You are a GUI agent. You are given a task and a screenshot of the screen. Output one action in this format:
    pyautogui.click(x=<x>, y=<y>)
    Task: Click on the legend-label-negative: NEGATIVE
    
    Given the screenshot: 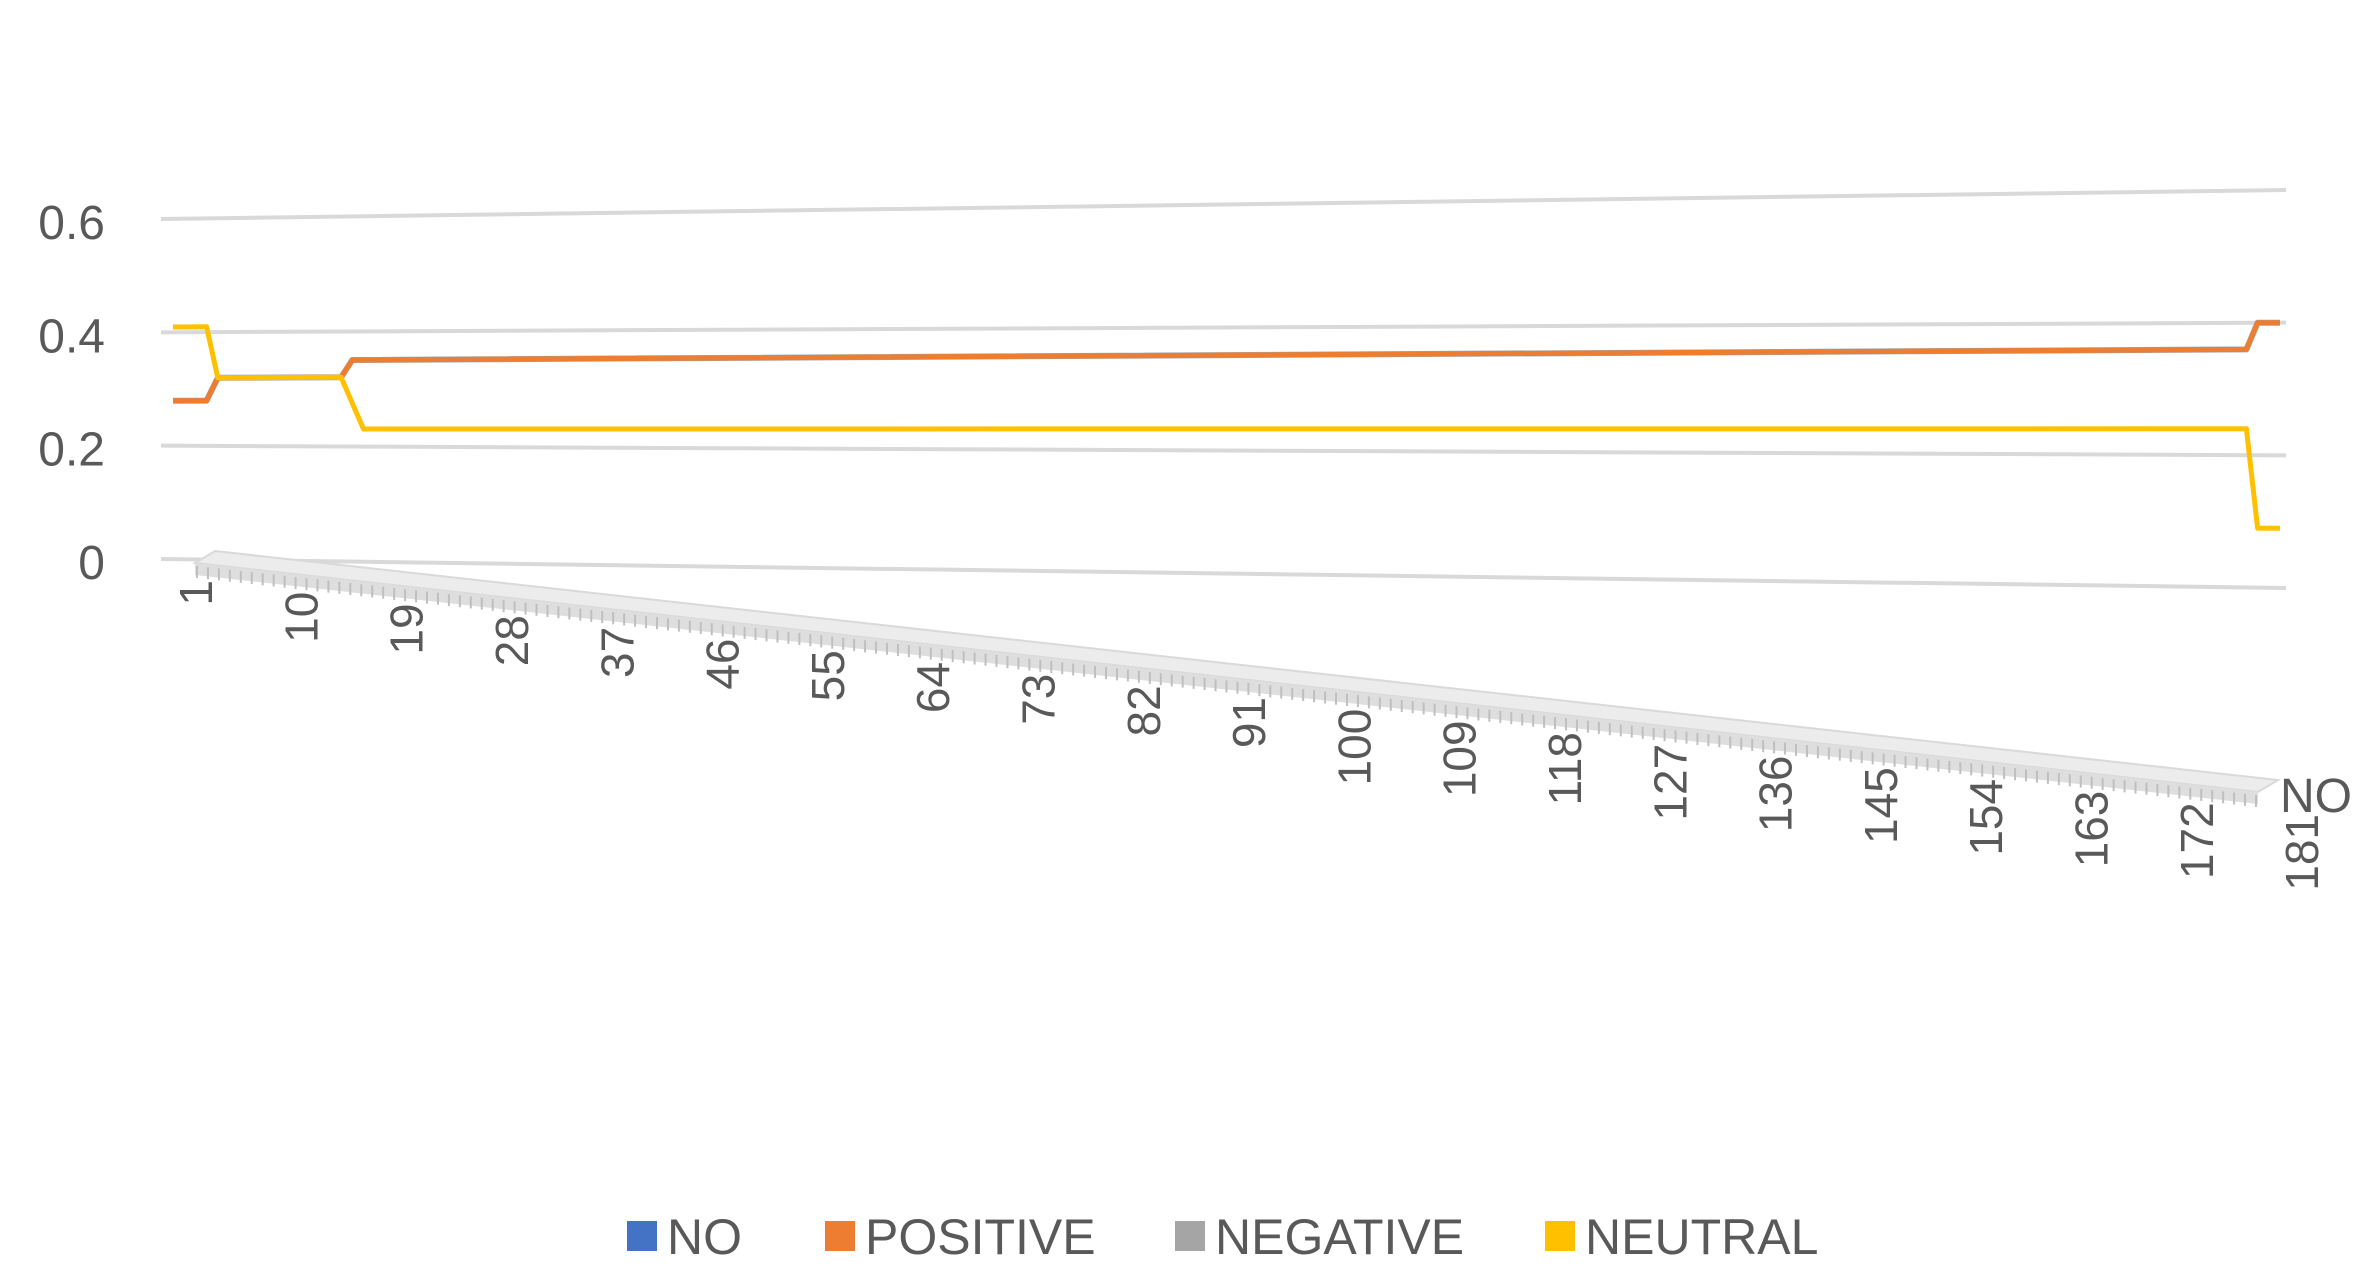 What is the action you would take?
    pyautogui.click(x=1339, y=1237)
    